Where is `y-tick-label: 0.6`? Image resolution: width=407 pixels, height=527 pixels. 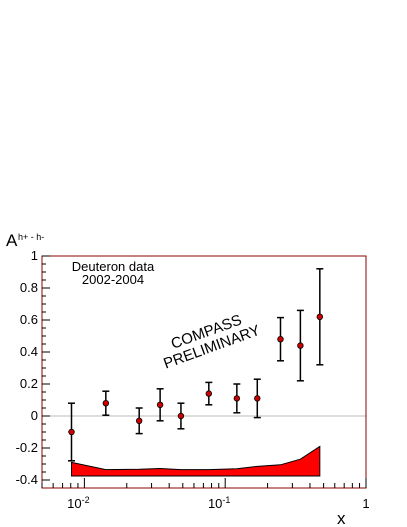
y-tick-label: 0.6 is located at coordinates (29, 319).